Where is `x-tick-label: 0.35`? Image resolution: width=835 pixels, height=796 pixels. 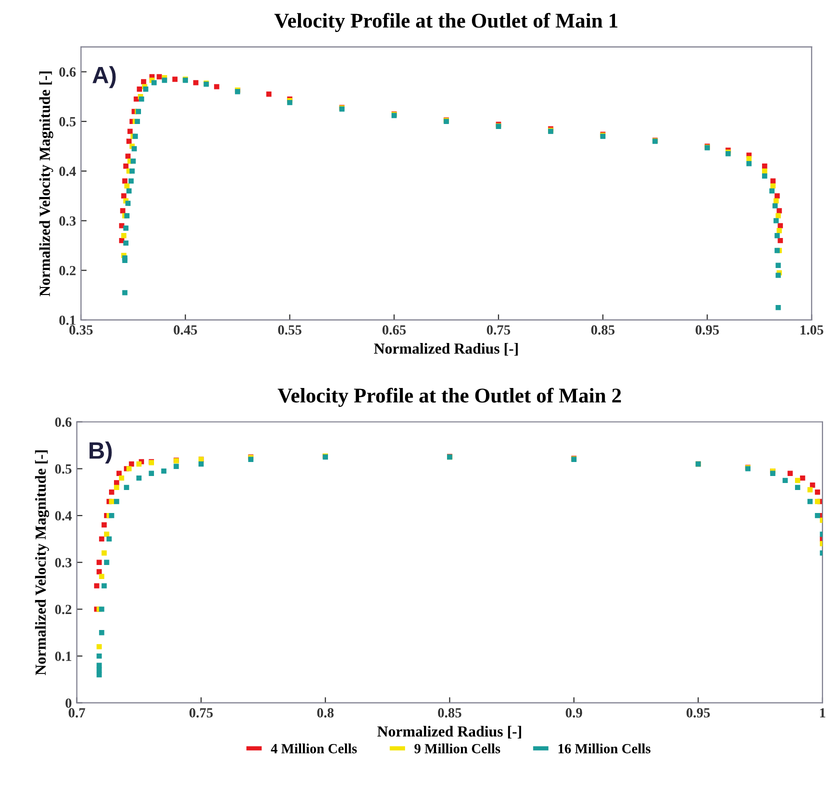 x-tick-label: 0.35 is located at coordinates (81, 330).